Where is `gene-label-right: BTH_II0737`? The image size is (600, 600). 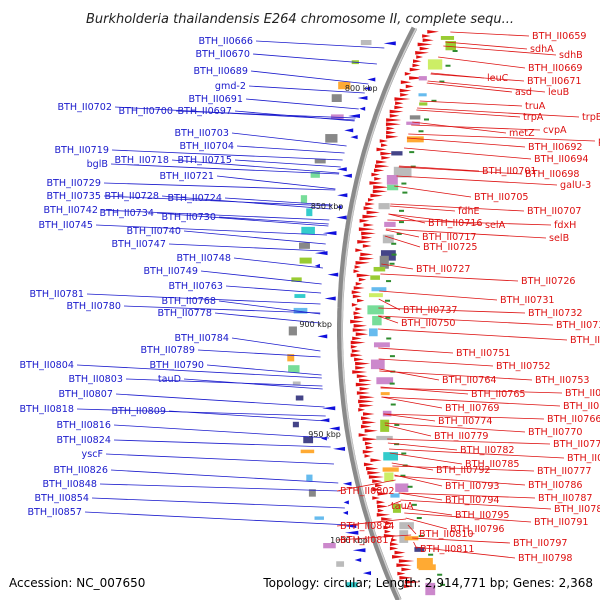
gene-label-right: BTH_II0737 is located at coordinates (430, 310).